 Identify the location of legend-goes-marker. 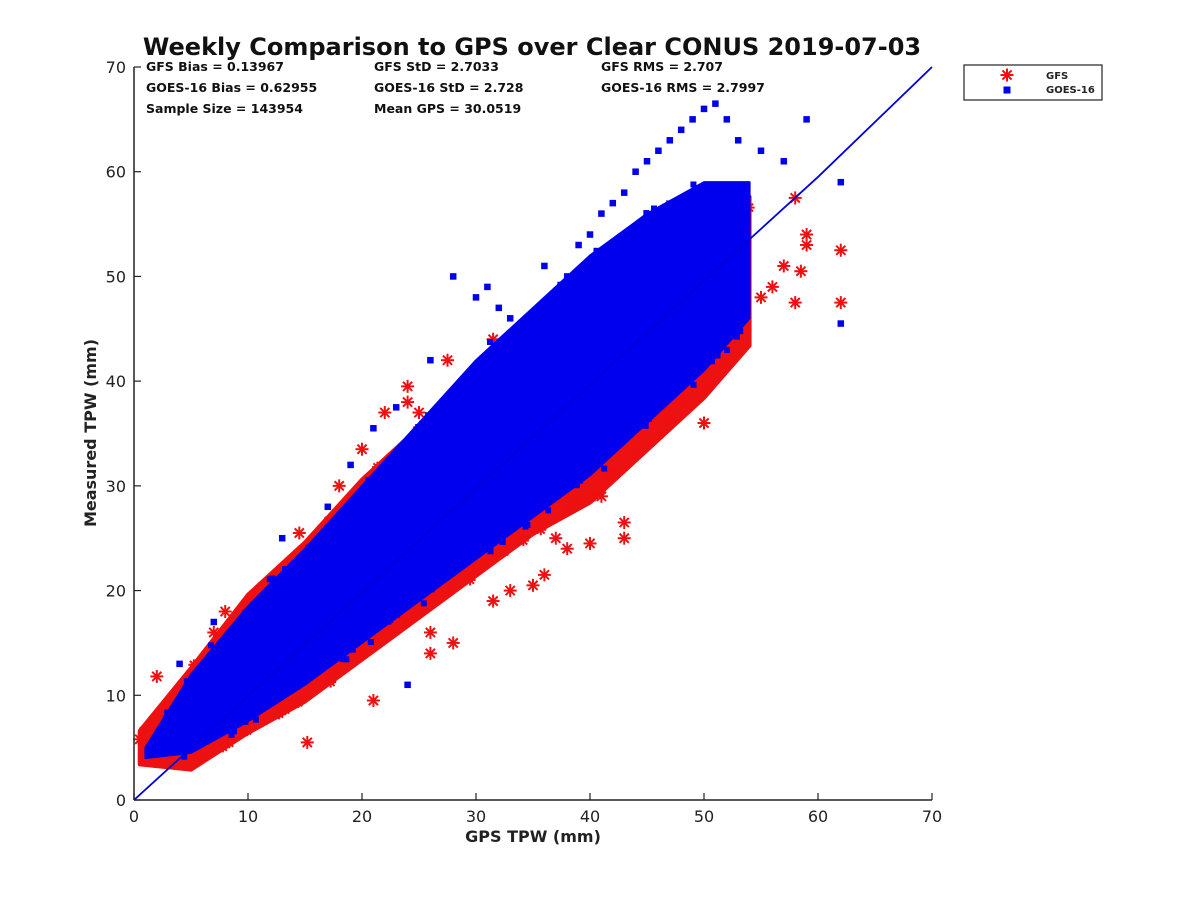
(1007, 90).